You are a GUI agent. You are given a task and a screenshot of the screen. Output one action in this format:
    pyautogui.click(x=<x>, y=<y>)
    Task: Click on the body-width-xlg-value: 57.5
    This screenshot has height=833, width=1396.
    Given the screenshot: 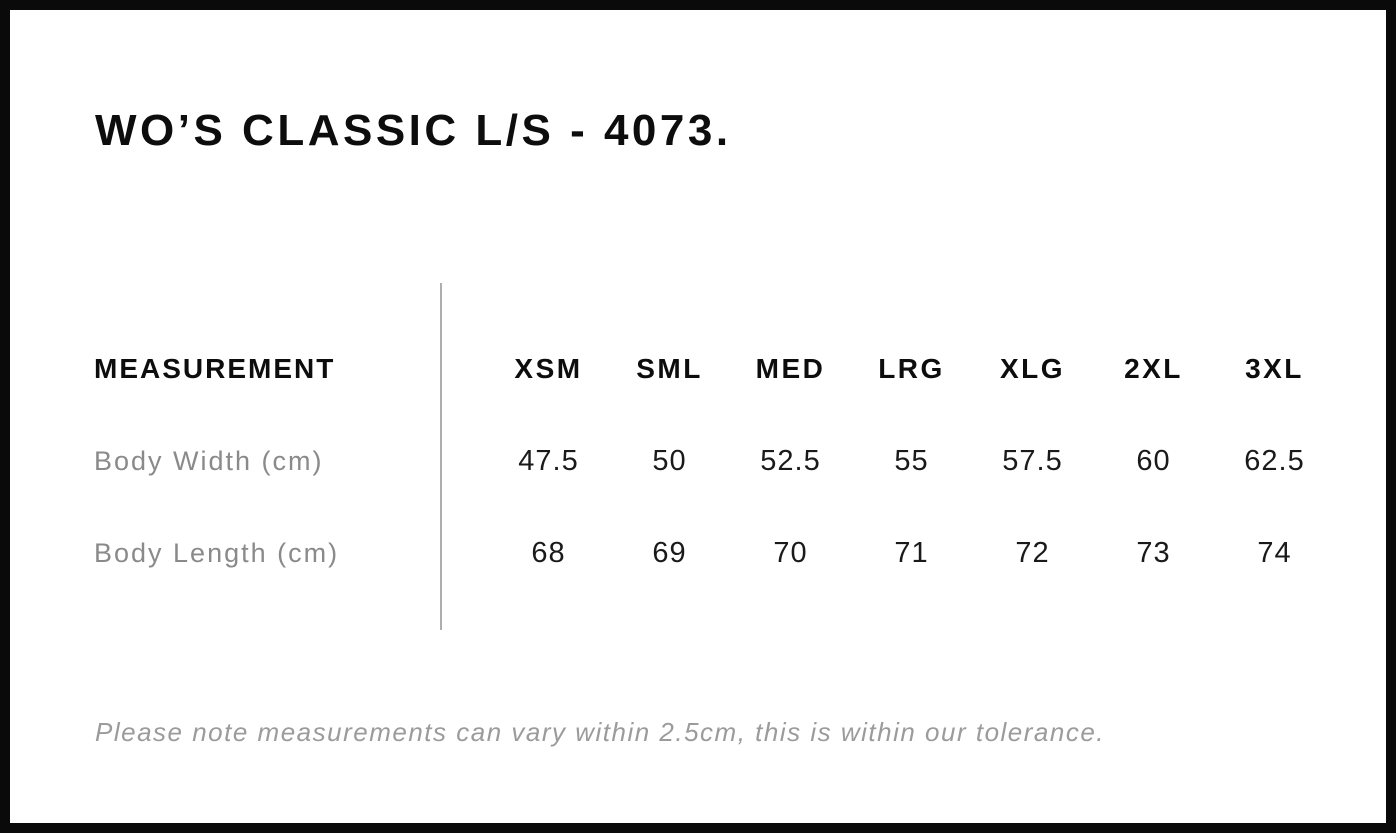 What is the action you would take?
    pyautogui.click(x=1032, y=460)
    